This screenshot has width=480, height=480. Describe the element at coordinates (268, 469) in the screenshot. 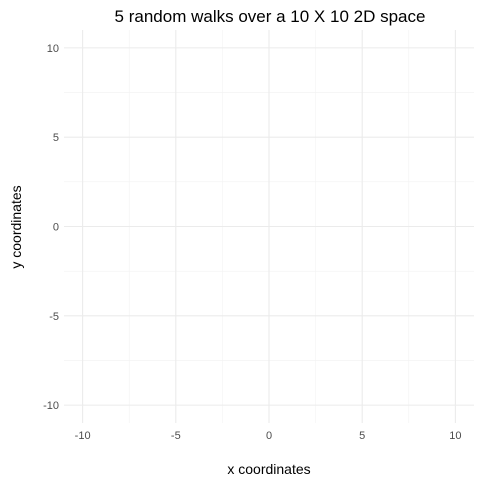

I see `x-axis-title: x coordinates` at that location.